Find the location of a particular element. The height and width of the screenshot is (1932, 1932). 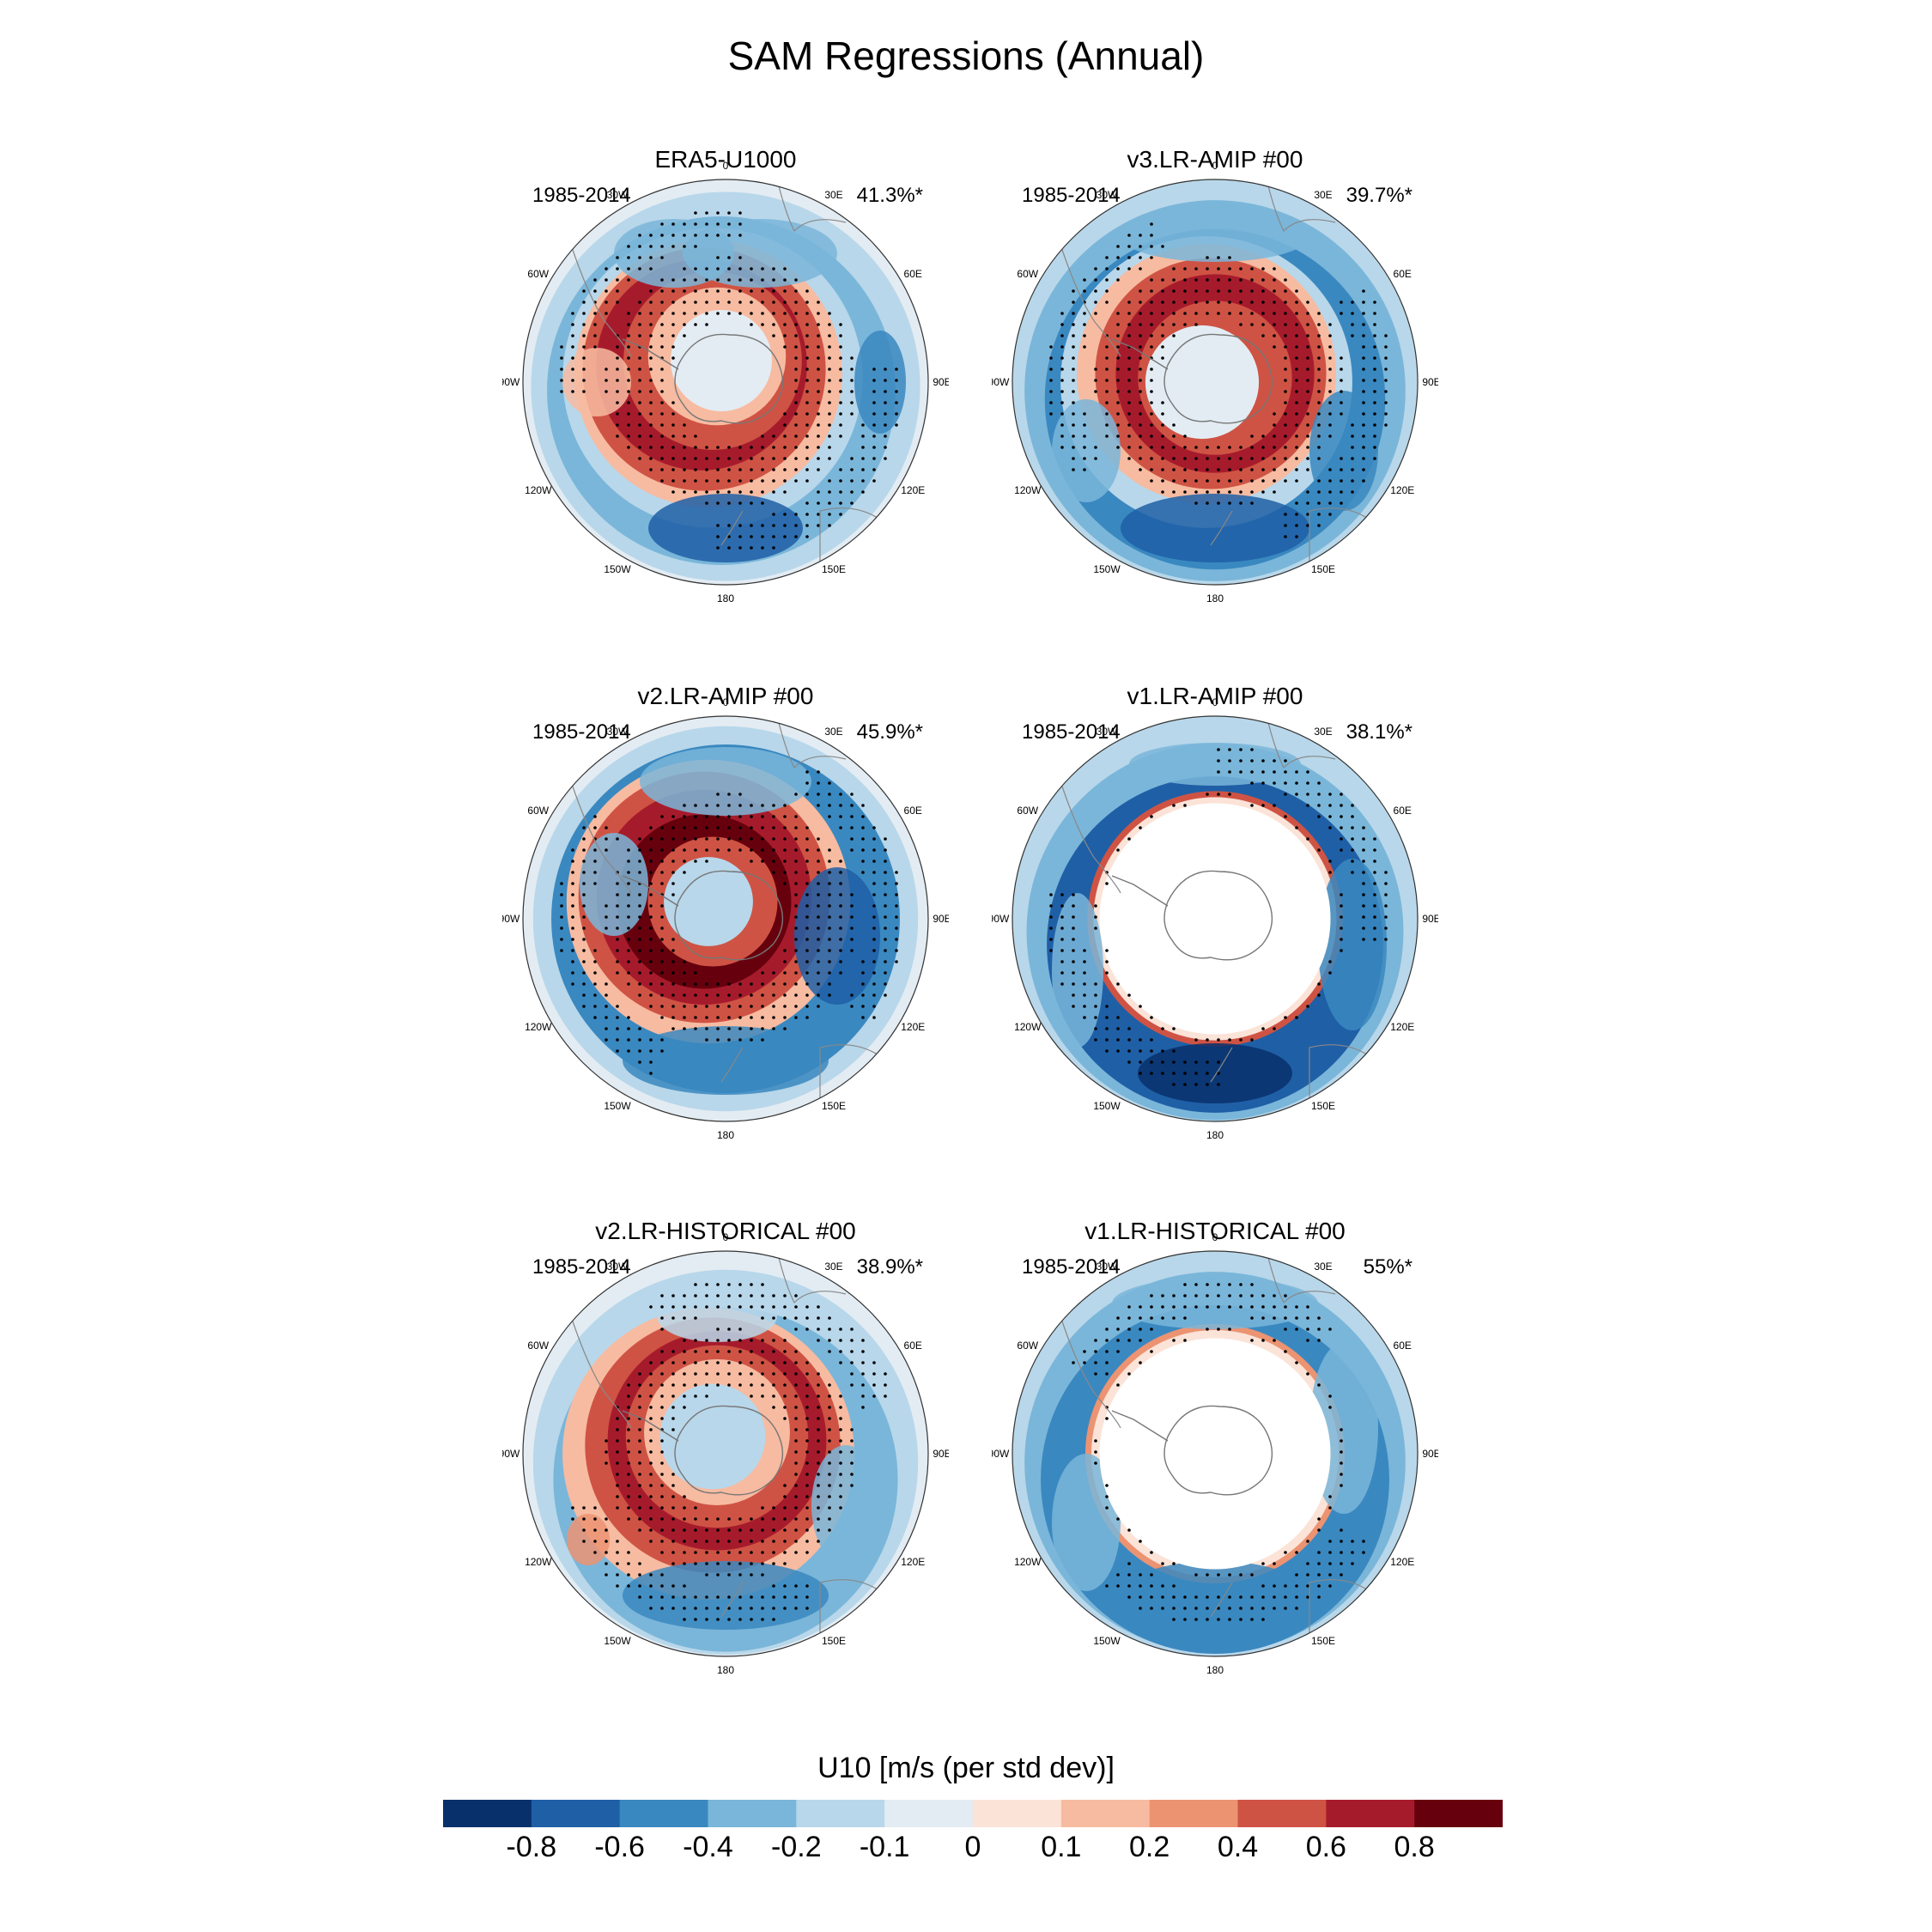

panel-variance: 39.7%* is located at coordinates (1379, 196).